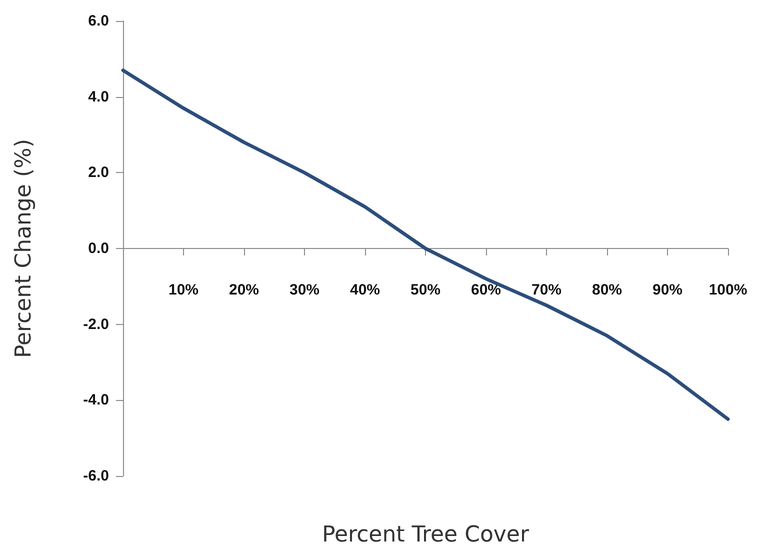 The image size is (760, 548). Describe the element at coordinates (96, 476) in the screenshot. I see `y-tick-label: -6.0` at that location.